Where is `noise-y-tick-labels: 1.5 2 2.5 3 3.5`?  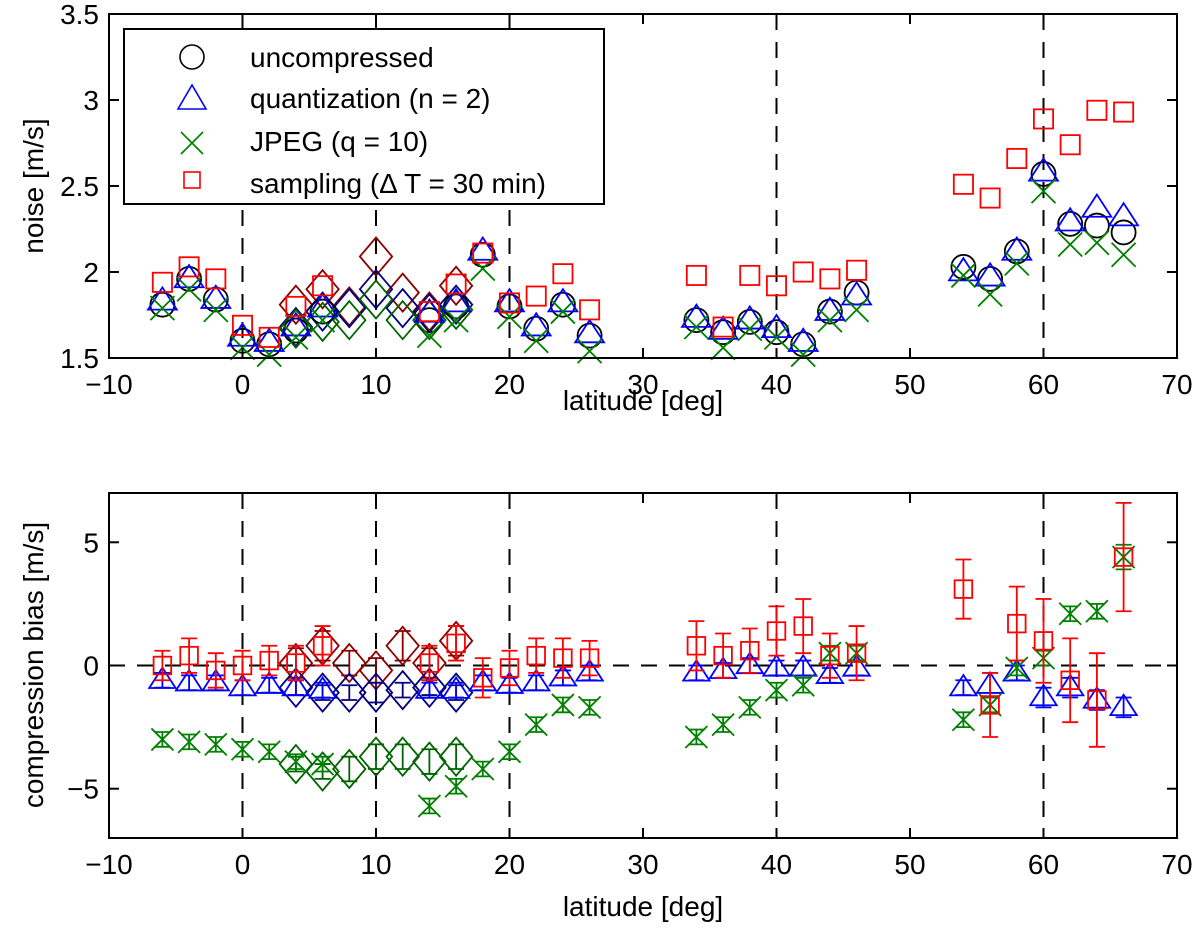
noise-y-tick-labels: 1.5 2 2.5 3 3.5 is located at coordinates (79, 187).